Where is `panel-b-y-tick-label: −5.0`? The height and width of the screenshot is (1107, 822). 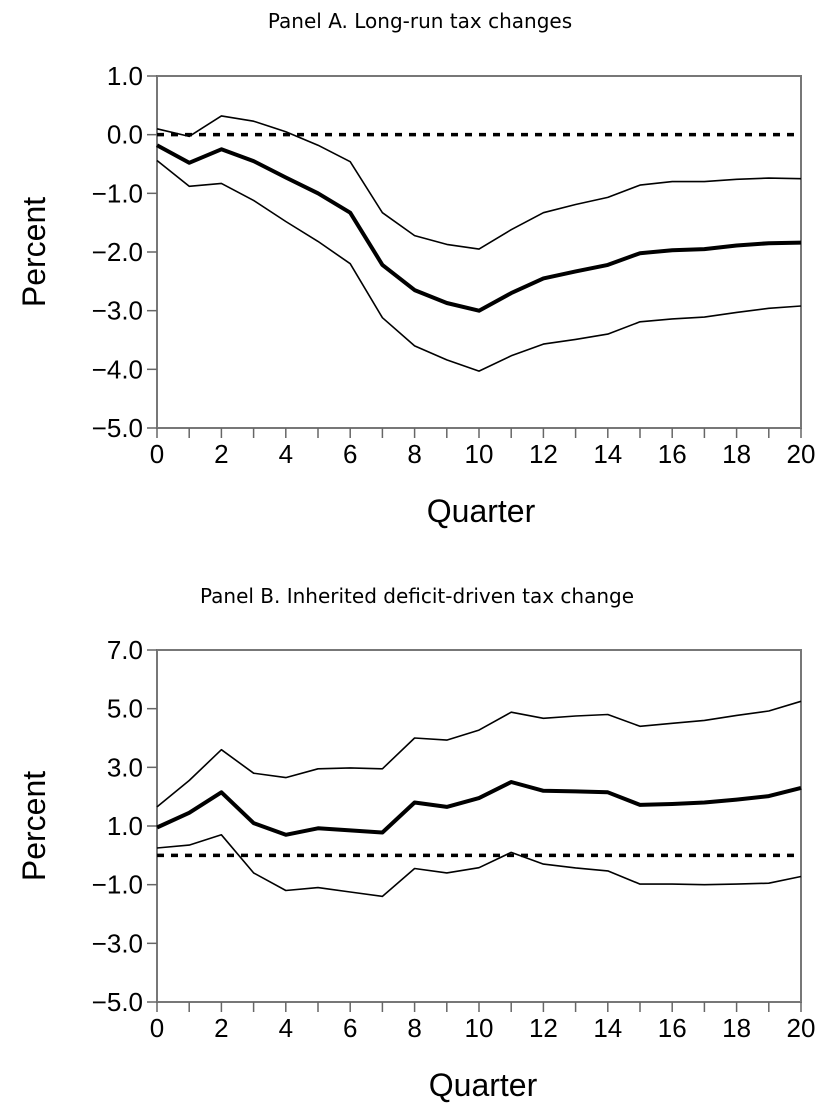
panel-b-y-tick-label: −5.0 is located at coordinates (117, 1002).